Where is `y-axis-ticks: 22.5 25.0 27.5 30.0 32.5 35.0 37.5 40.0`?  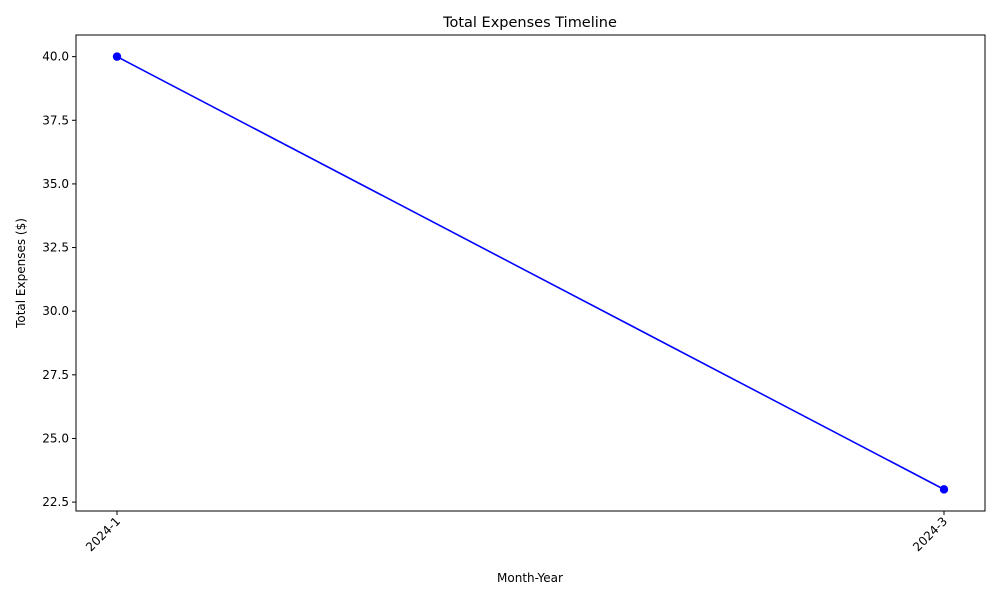 y-axis-ticks: 22.5 25.0 27.5 30.0 32.5 35.0 37.5 40.0 is located at coordinates (59, 279).